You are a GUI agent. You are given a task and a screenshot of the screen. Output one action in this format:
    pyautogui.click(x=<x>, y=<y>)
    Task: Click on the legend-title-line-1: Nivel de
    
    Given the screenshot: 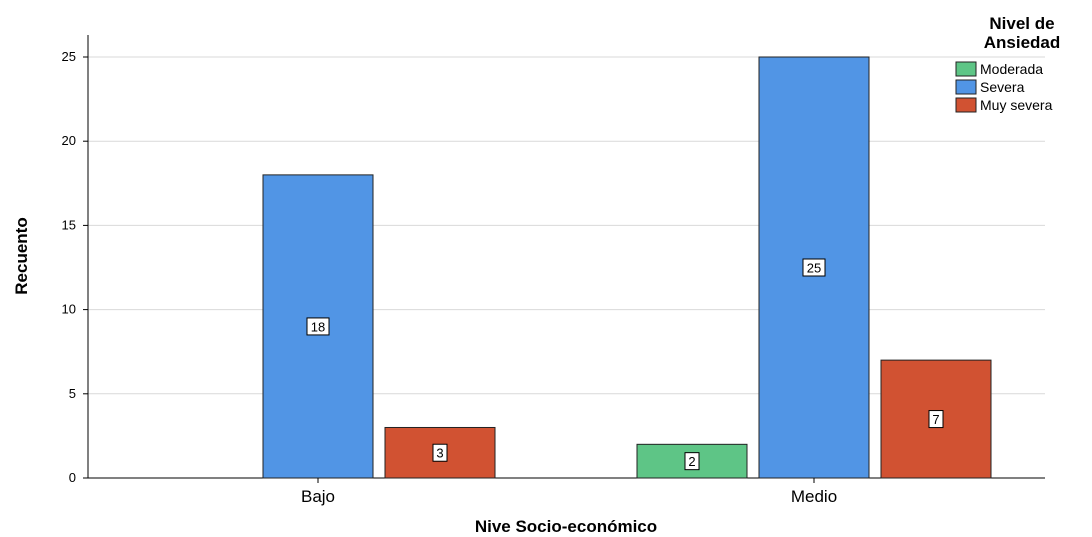 What is the action you would take?
    pyautogui.click(x=1021, y=23)
    